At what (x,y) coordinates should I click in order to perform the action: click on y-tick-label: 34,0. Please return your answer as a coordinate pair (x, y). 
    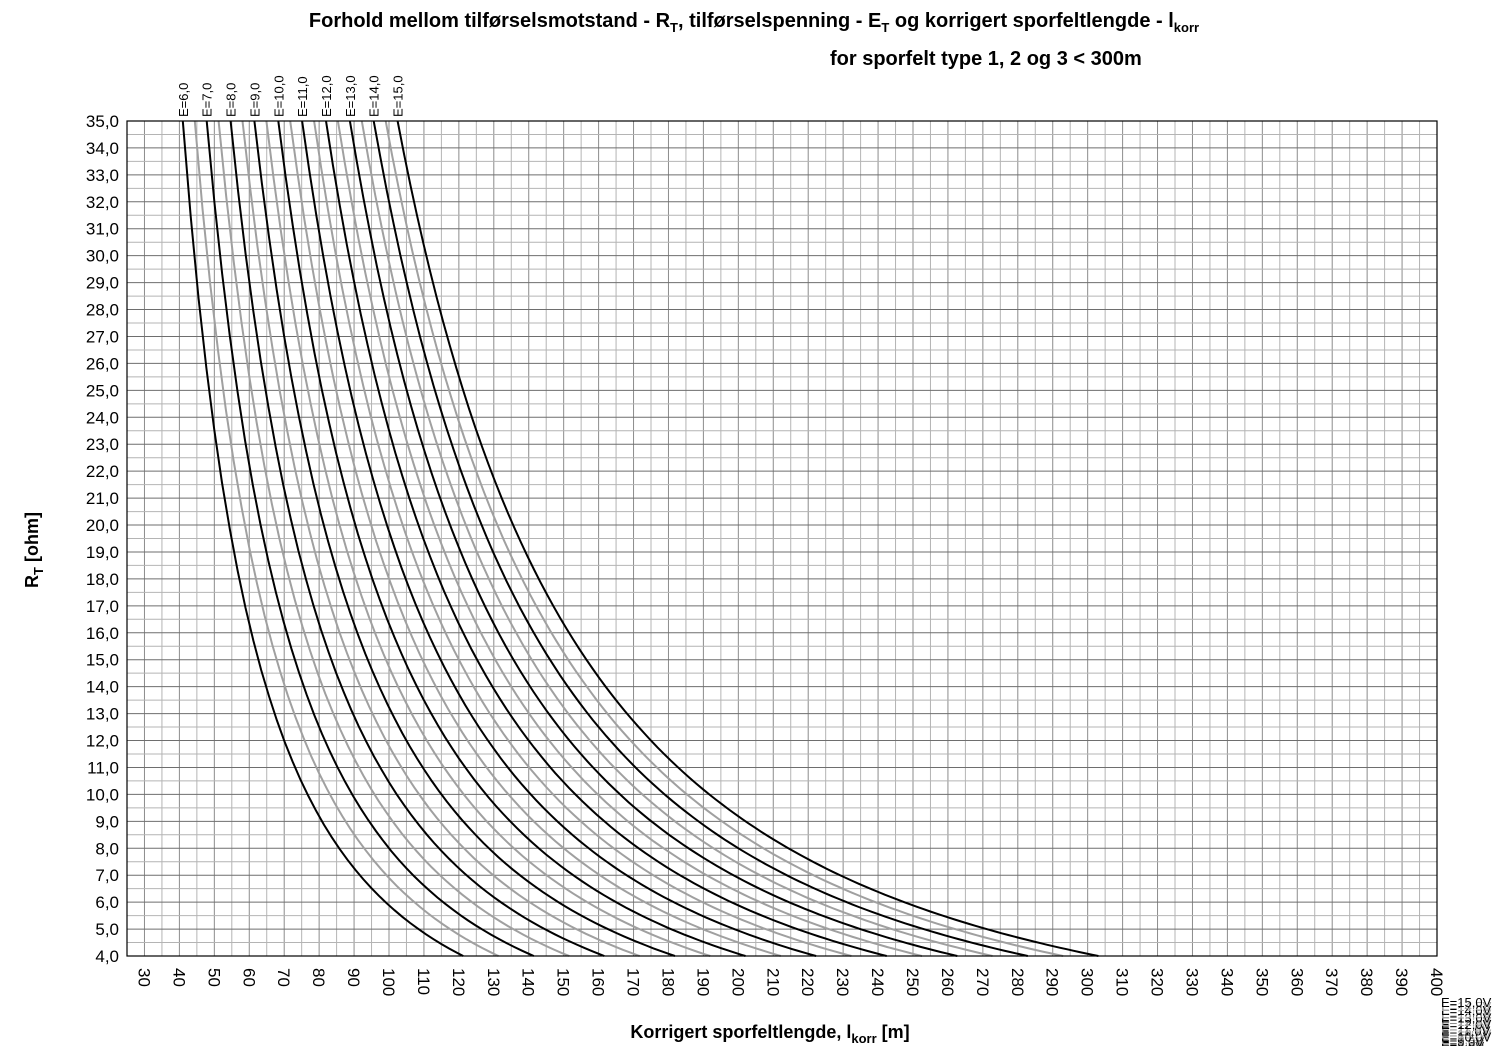
    Looking at the image, I should click on (102, 148).